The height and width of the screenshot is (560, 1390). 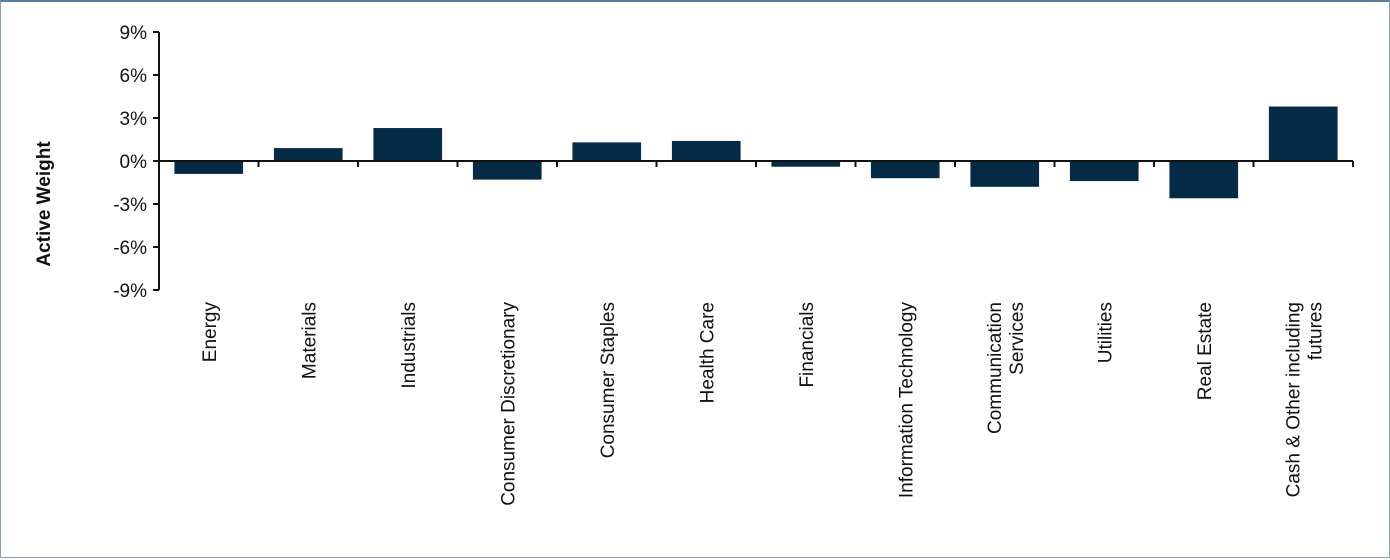 What do you see at coordinates (44, 204) in the screenshot?
I see `y-axis-label: Active Weight` at bounding box center [44, 204].